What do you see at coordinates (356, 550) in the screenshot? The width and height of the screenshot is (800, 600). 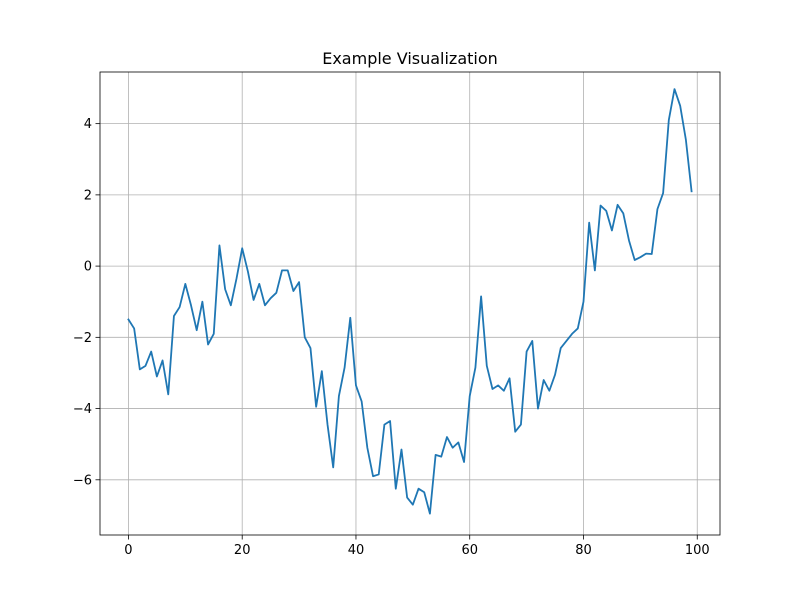 I see `x-tick-label: 40` at bounding box center [356, 550].